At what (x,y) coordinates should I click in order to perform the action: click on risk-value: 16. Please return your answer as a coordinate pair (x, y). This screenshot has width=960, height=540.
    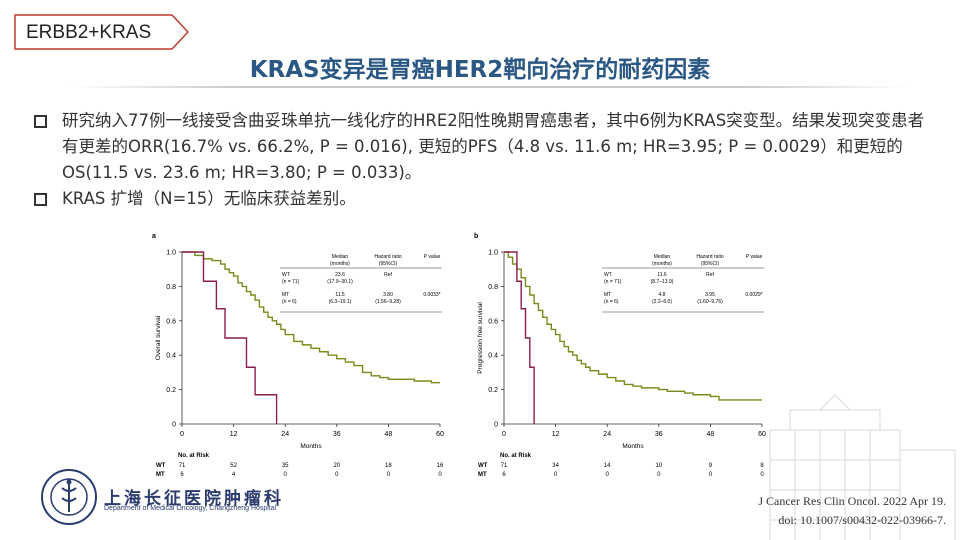
    Looking at the image, I should click on (440, 466).